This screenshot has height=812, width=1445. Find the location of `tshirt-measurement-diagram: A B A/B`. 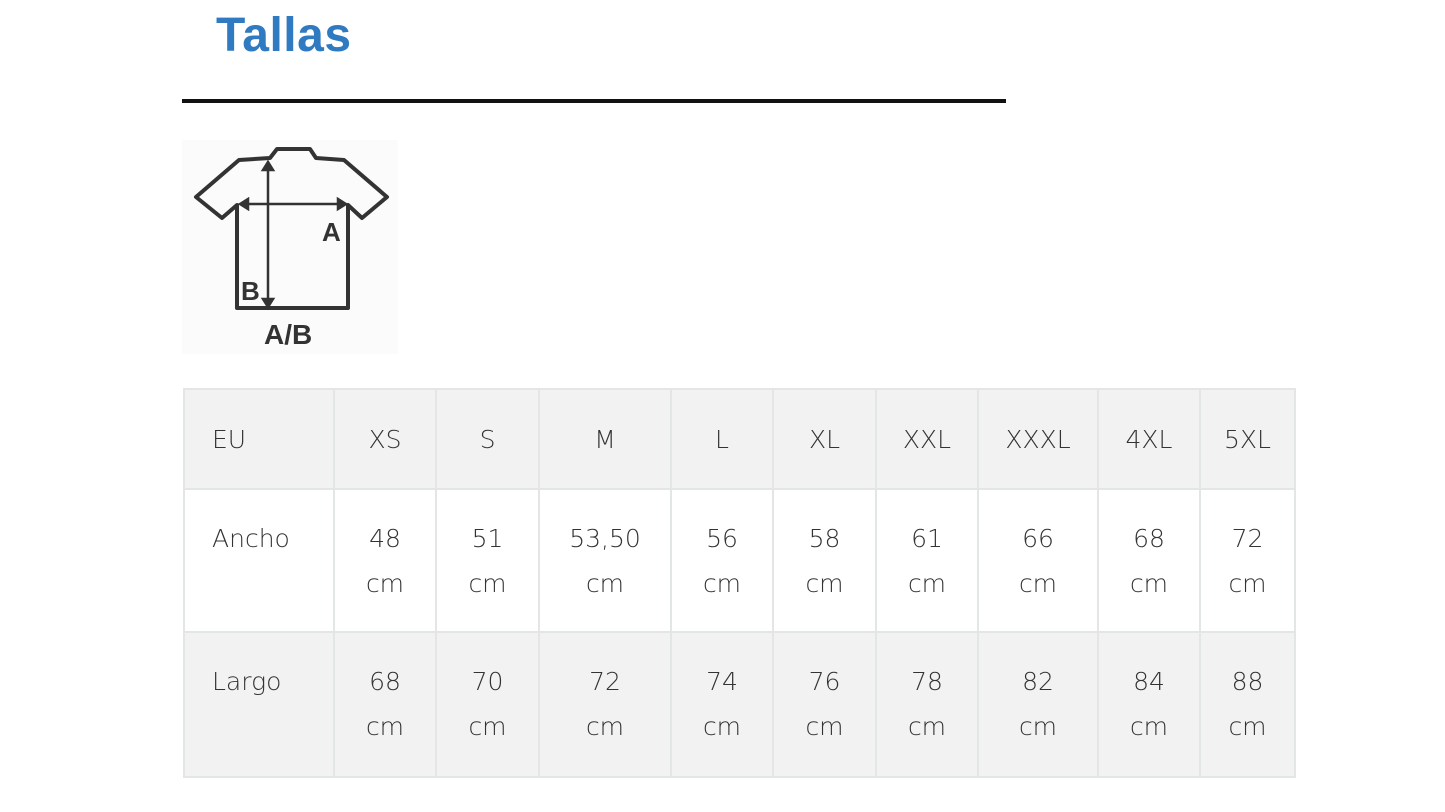

tshirt-measurement-diagram: A B A/B is located at coordinates (290, 247).